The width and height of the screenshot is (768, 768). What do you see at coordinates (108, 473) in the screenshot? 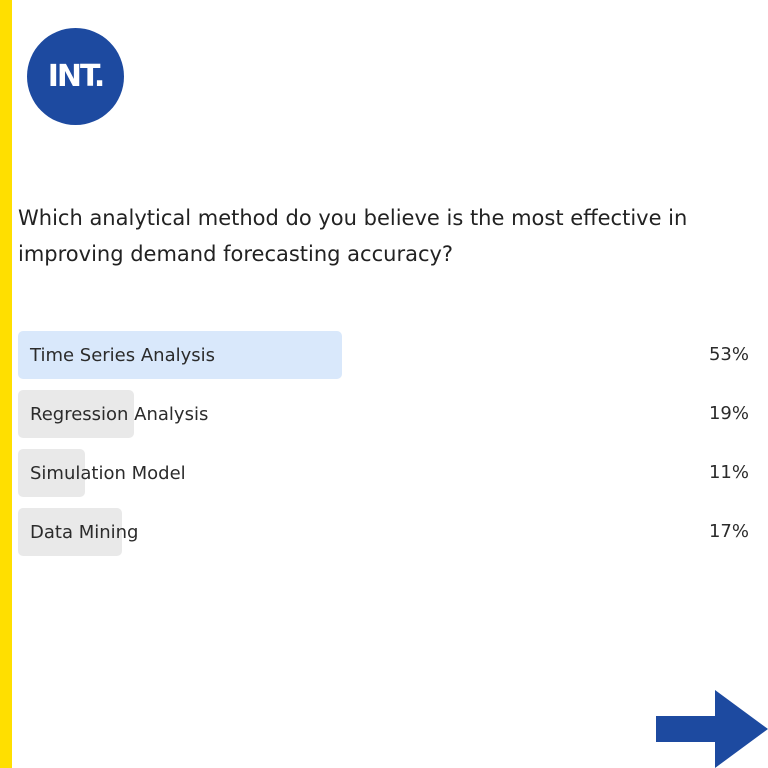
I see `poll-option-label: Simulation Model` at bounding box center [108, 473].